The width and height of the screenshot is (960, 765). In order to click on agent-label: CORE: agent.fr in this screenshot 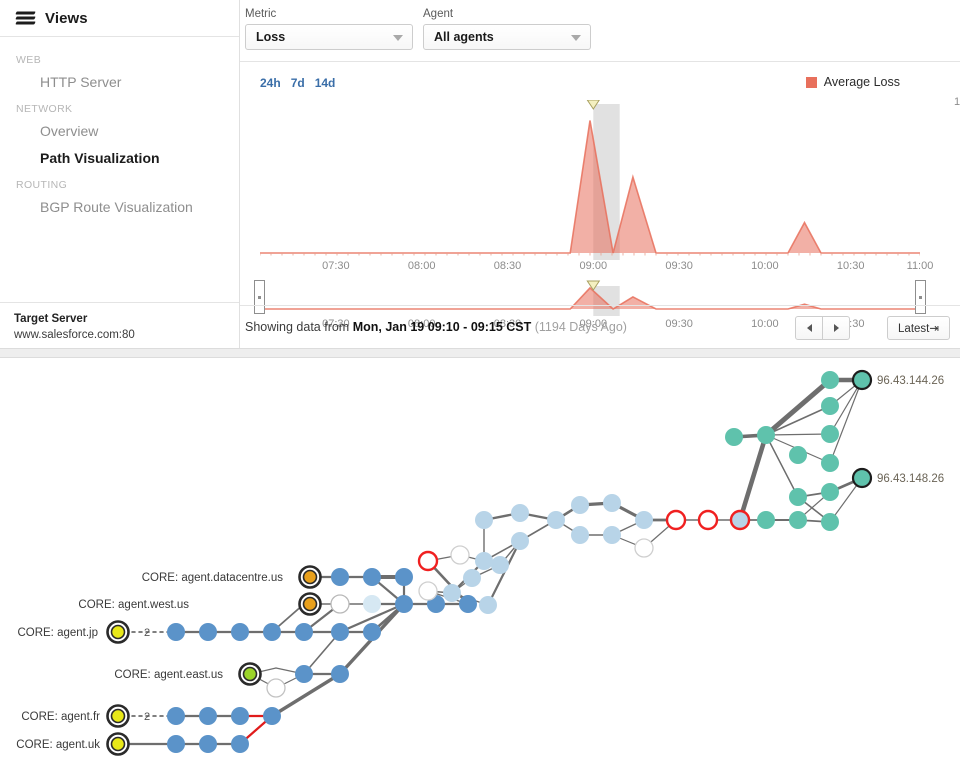, I will do `click(60, 717)`.